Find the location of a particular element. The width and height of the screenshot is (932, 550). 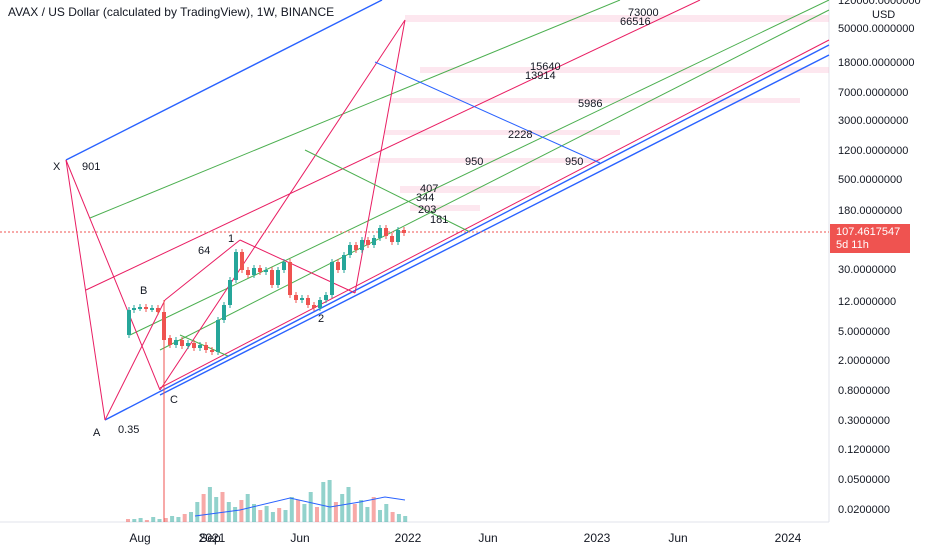

price-axis-label: 0.1200000 is located at coordinates (864, 450).